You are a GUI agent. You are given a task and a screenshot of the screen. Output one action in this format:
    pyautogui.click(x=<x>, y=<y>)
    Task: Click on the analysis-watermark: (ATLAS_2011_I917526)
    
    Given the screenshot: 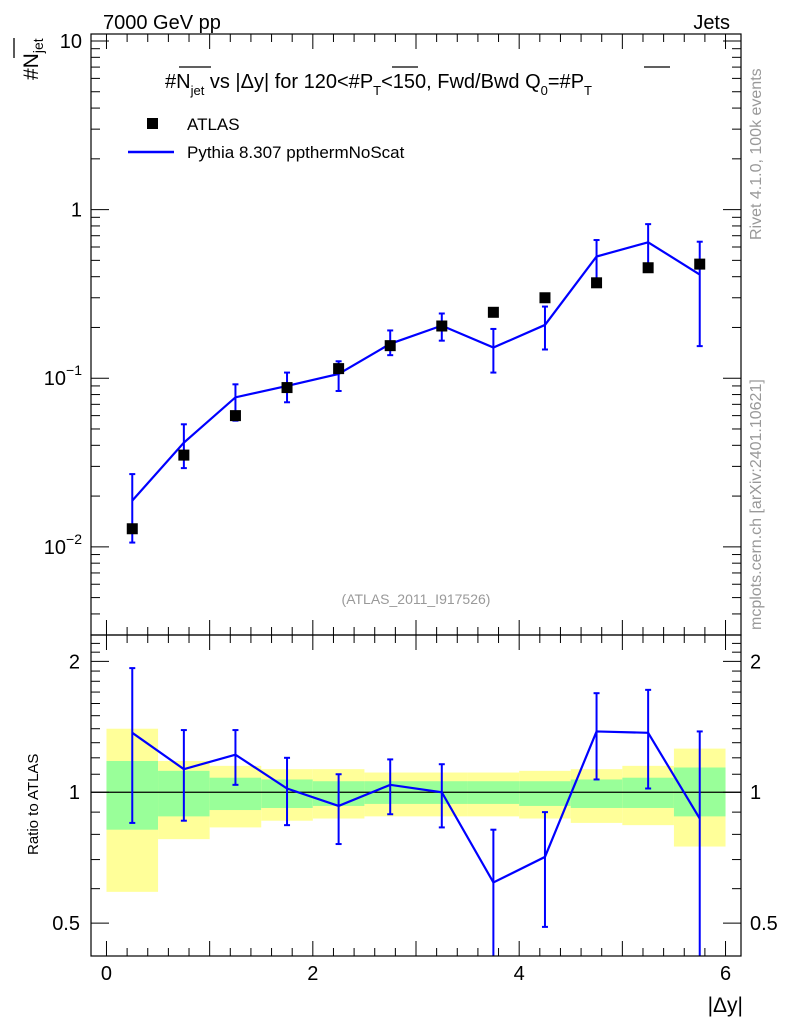 What is the action you would take?
    pyautogui.click(x=416, y=599)
    